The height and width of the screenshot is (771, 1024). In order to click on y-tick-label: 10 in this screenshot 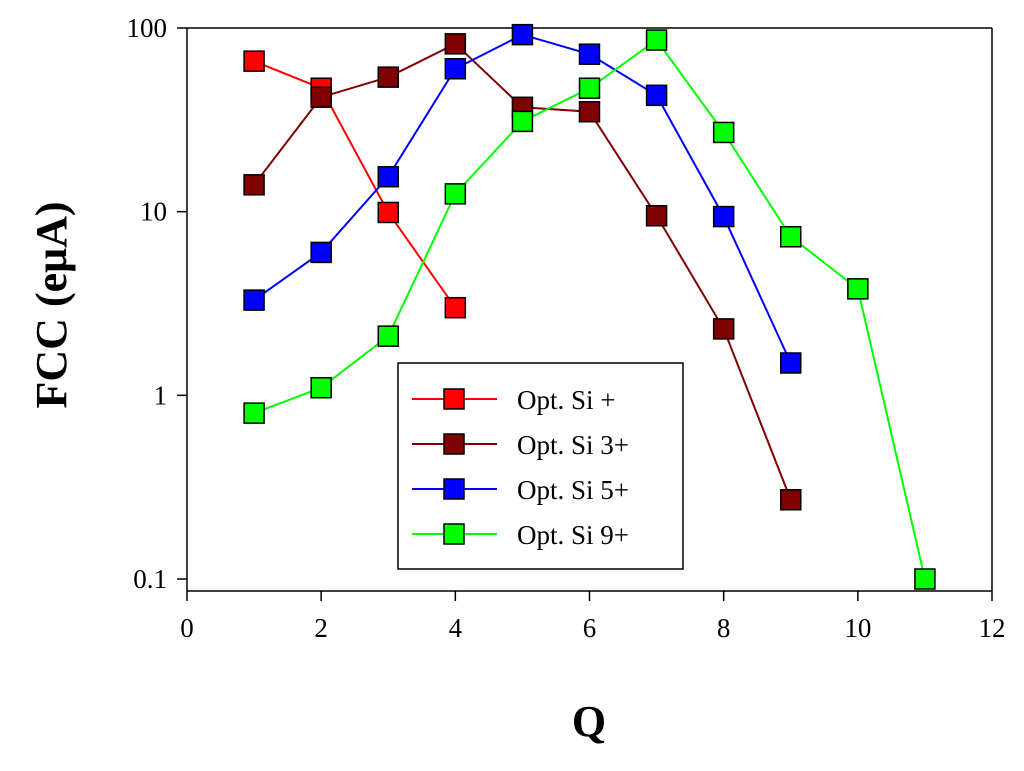, I will do `click(153, 212)`.